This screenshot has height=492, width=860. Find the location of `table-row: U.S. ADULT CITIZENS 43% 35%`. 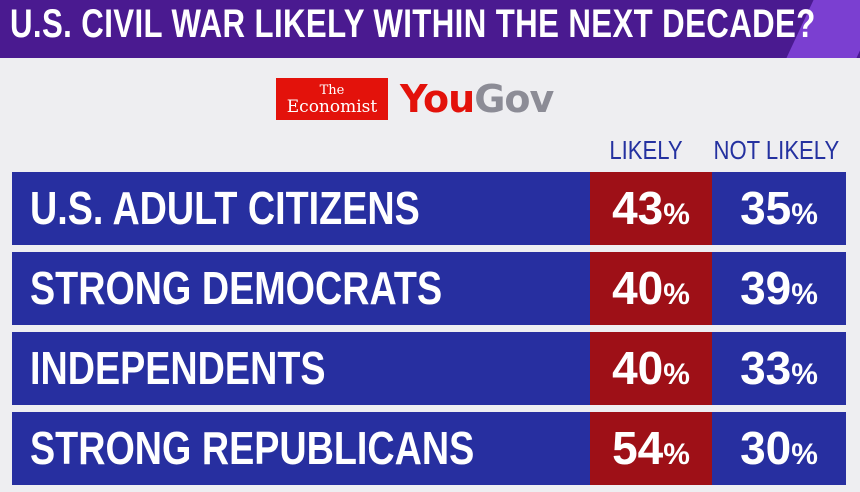

table-row: U.S. ADULT CITIZENS 43% 35% is located at coordinates (429, 208).